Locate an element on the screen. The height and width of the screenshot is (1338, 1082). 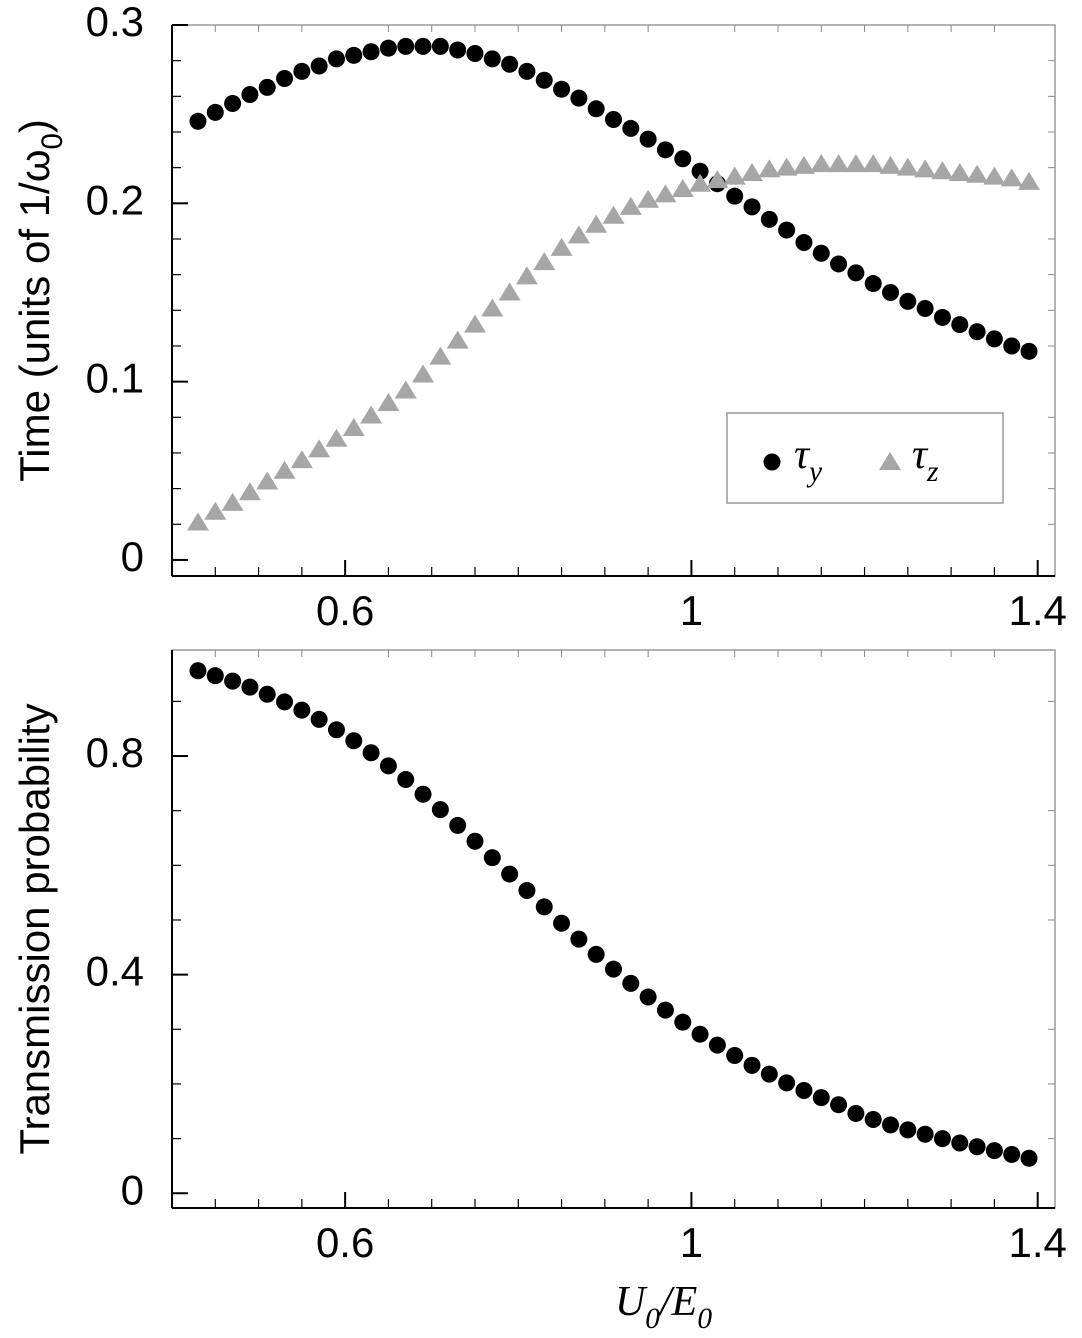
x-tick-label: 0.6 is located at coordinates (345, 610).